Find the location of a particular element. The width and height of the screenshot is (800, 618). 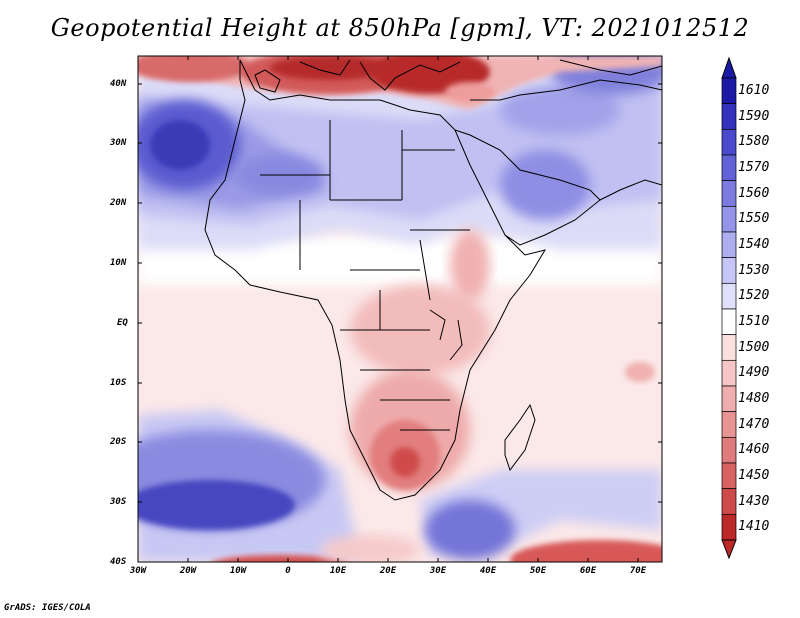

colorbar-label: 1430 is located at coordinates (754, 501).